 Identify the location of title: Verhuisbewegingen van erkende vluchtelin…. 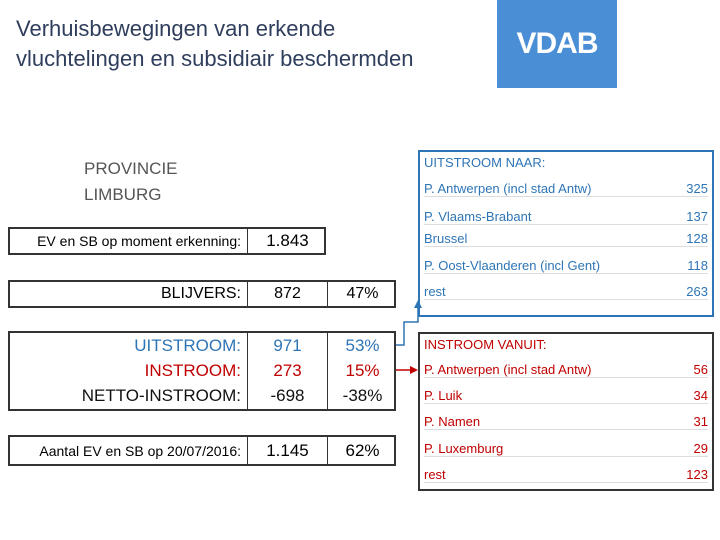
(214, 44).